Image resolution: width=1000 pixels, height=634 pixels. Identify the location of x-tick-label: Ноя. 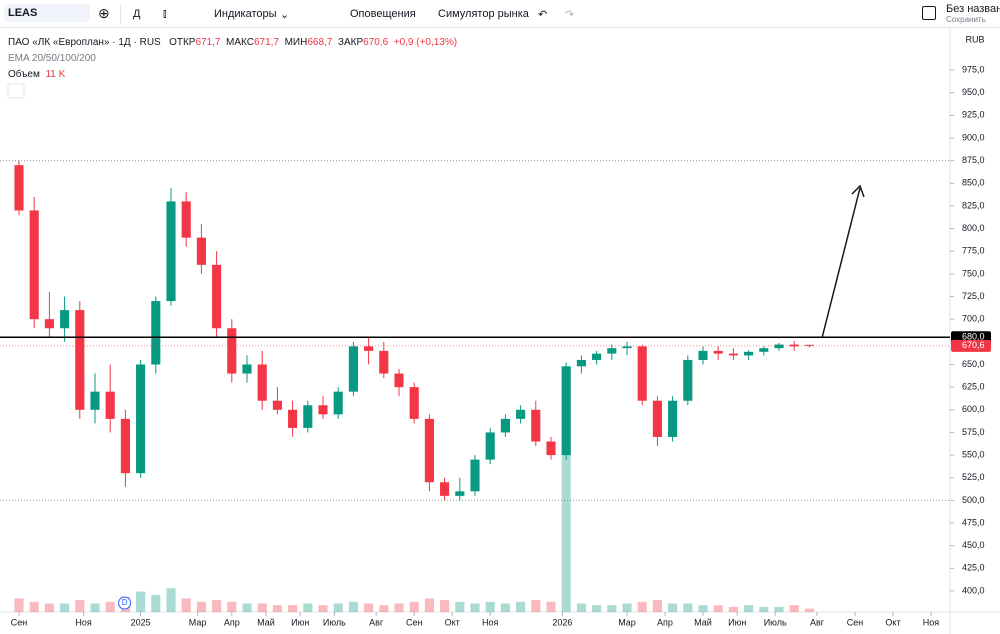
(490, 622).